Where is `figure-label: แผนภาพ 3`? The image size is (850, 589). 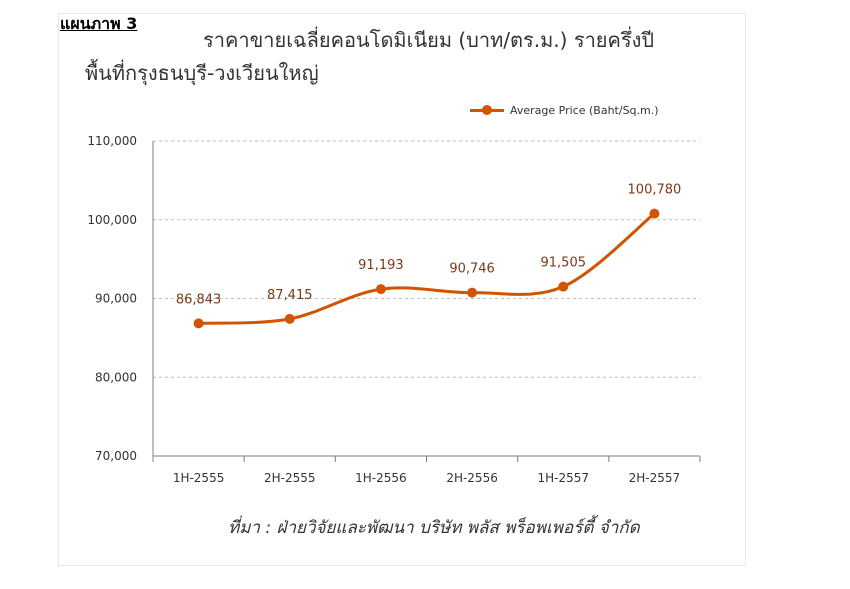 figure-label: แผนภาพ 3 is located at coordinates (99, 23).